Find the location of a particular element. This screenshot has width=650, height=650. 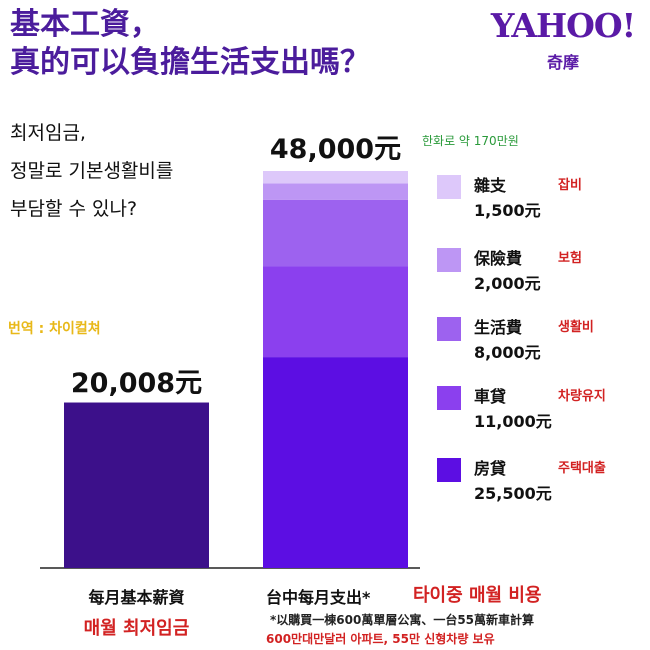

krw-conversion-note: 한화로 약 170만원 is located at coordinates (470, 141).